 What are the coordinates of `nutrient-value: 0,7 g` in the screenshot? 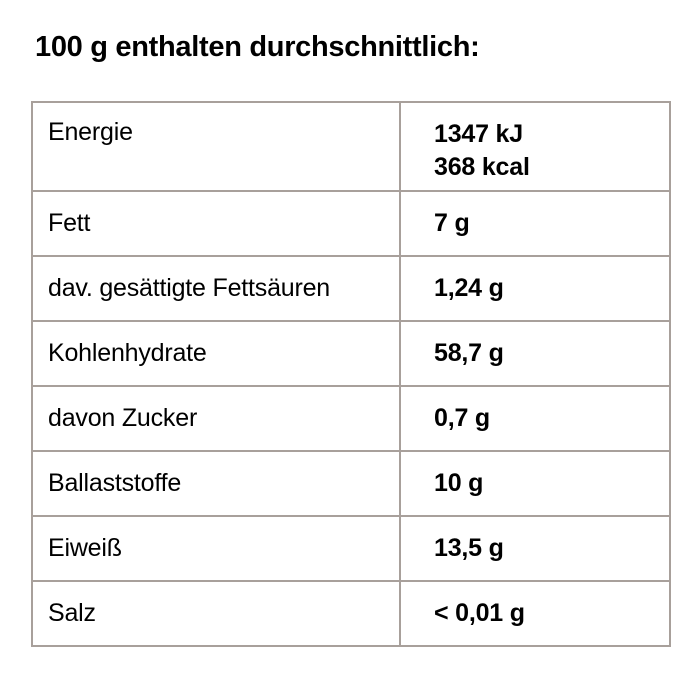 It's located at (535, 418).